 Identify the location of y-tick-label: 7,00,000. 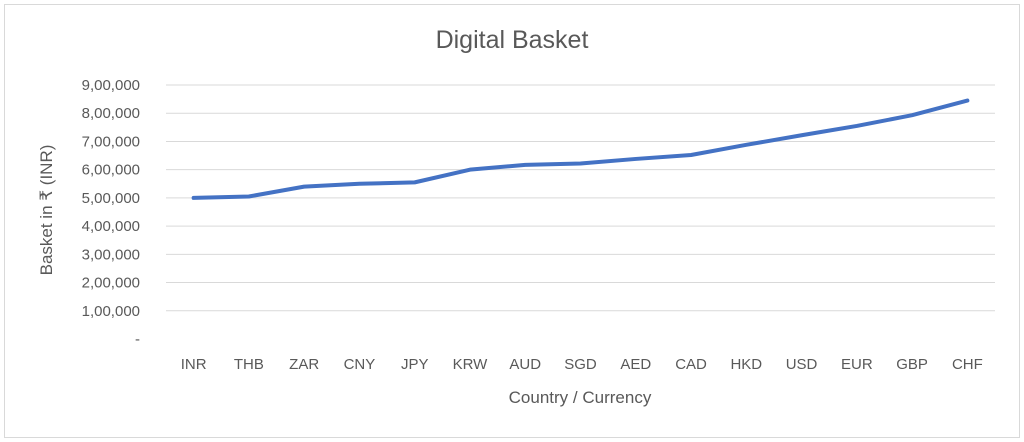
(111, 141).